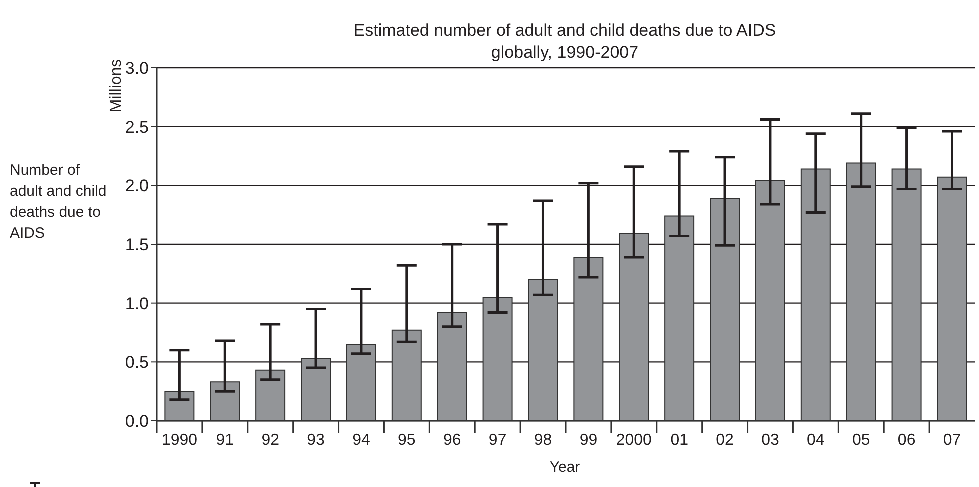 The image size is (979, 487). I want to click on chart-title: Estimated number of adult and child deaths due to AIDS globally, 1990-2007, so click(565, 42).